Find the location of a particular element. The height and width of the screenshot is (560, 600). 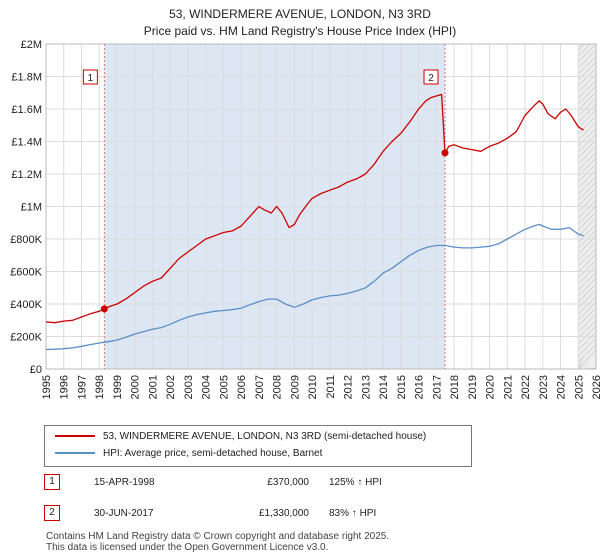

y-tick-label: £0 is located at coordinates (36, 370).